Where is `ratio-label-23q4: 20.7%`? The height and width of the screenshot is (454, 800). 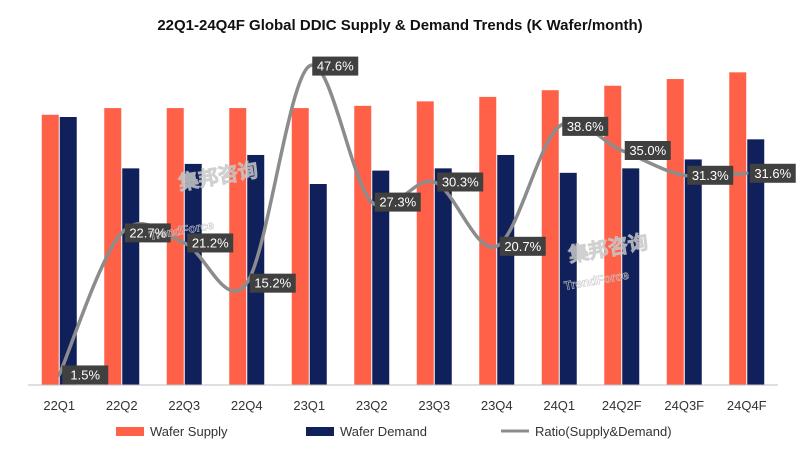 ratio-label-23q4: 20.7% is located at coordinates (522, 246).